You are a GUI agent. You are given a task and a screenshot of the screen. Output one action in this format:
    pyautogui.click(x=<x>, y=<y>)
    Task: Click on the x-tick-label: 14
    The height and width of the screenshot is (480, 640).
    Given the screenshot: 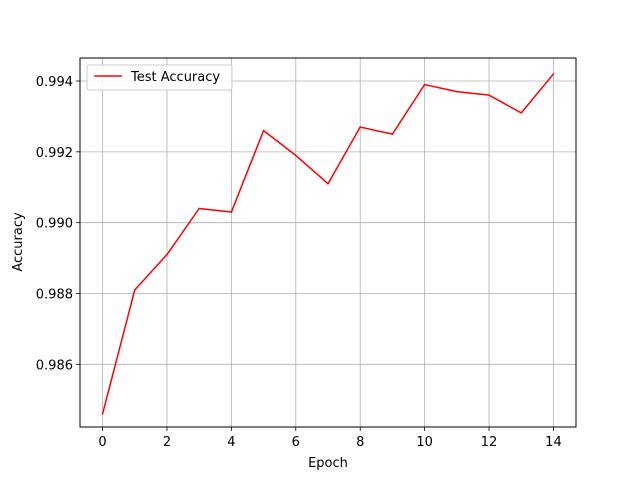 What is the action you would take?
    pyautogui.click(x=553, y=442)
    